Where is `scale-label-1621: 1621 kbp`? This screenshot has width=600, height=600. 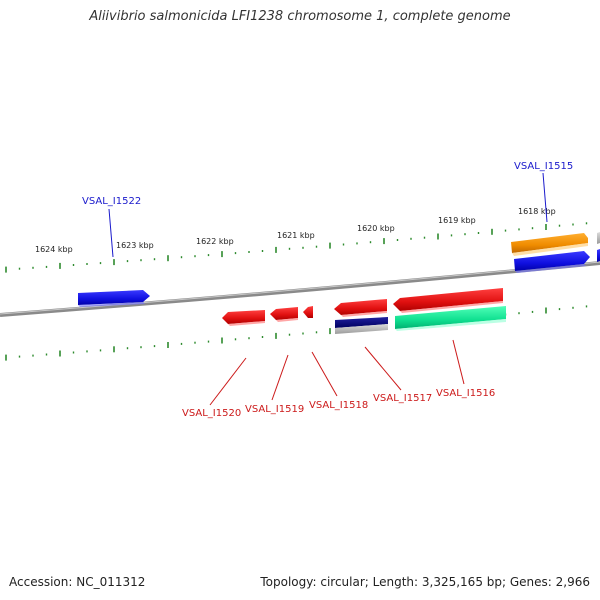 scale-label-1621: 1621 kbp is located at coordinates (296, 235).